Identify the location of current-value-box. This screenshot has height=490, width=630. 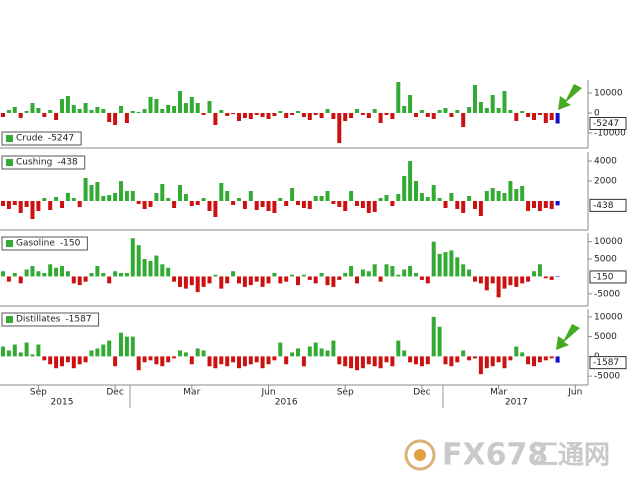
(608, 363).